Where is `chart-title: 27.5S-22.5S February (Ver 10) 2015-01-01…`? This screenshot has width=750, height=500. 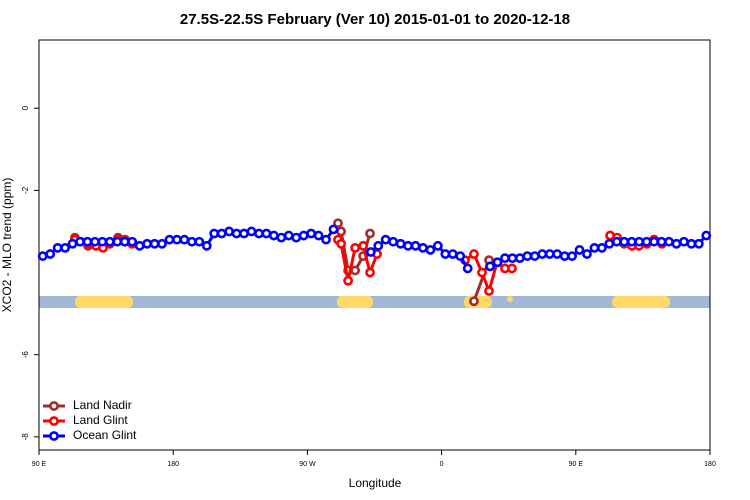
chart-title: 27.5S-22.5S February (Ver 10) 2015-01-01… is located at coordinates (375, 19).